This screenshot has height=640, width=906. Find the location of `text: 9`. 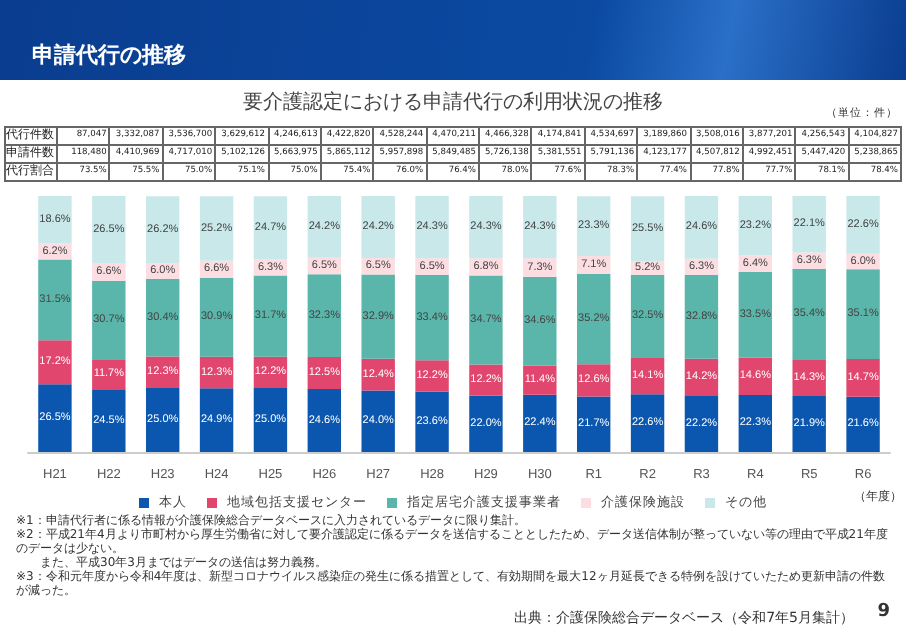

text: 9 is located at coordinates (883, 612).